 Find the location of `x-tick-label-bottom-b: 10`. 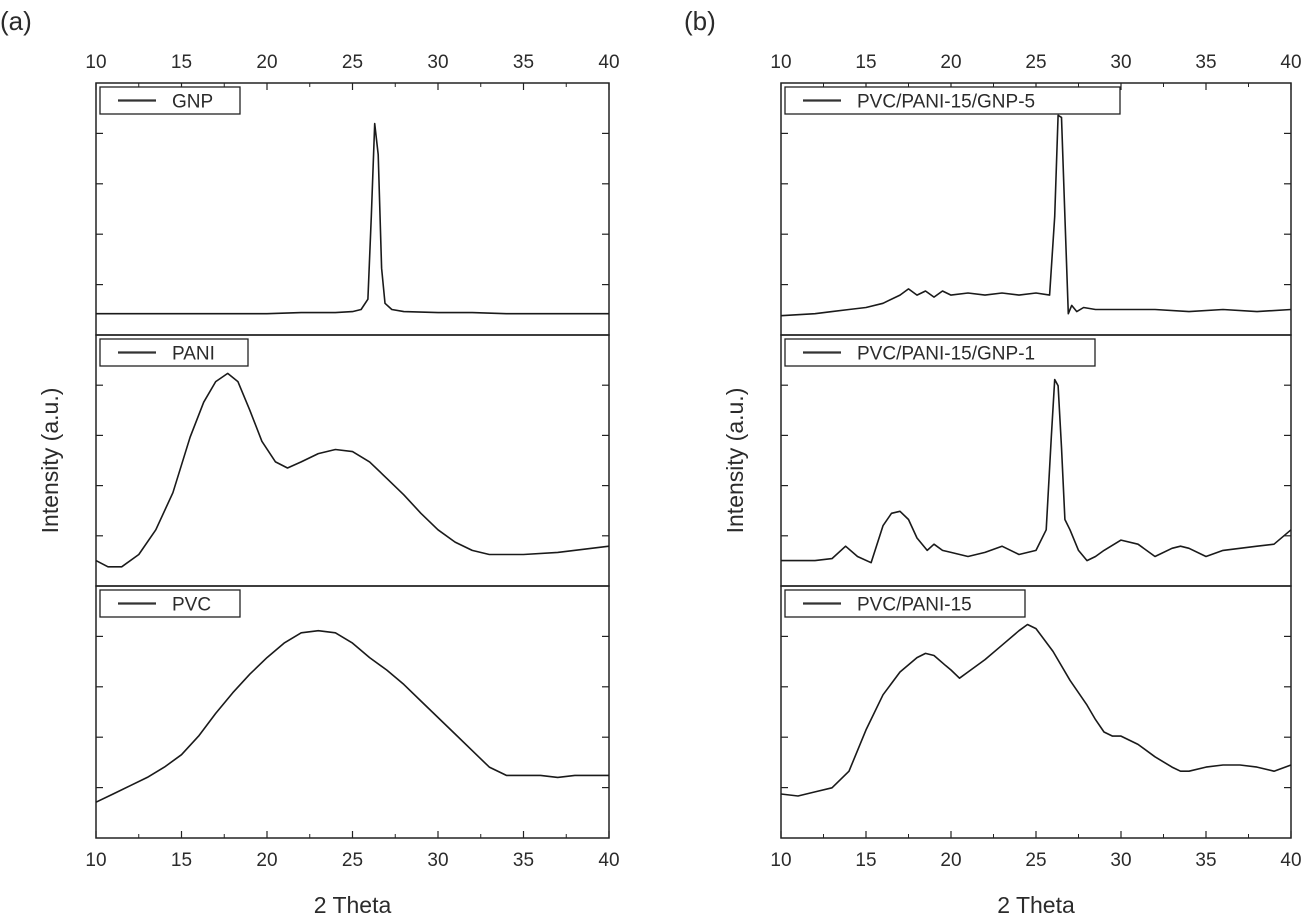

x-tick-label-bottom-b: 10 is located at coordinates (780, 860).